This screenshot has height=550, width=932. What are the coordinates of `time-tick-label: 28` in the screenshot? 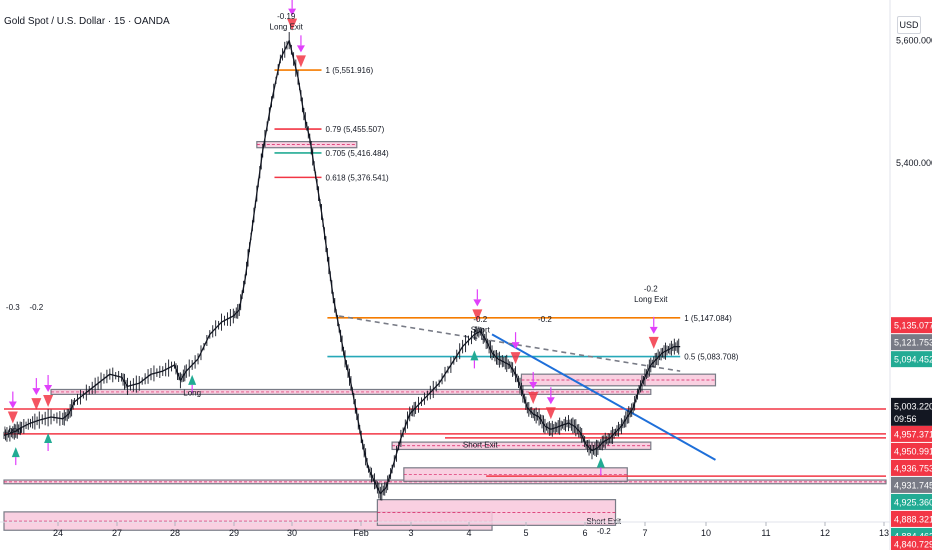 It's located at (175, 533).